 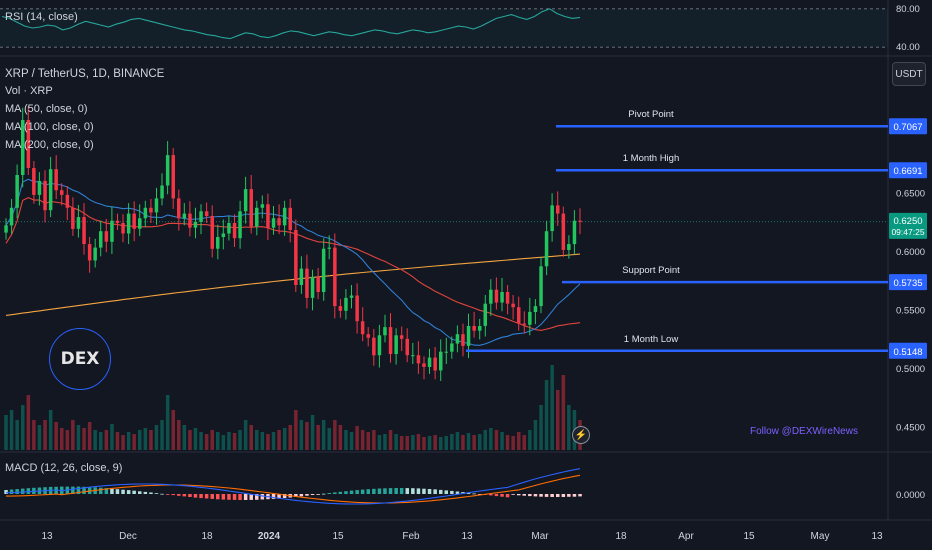 I want to click on time-tick-label: 13, so click(x=467, y=536).